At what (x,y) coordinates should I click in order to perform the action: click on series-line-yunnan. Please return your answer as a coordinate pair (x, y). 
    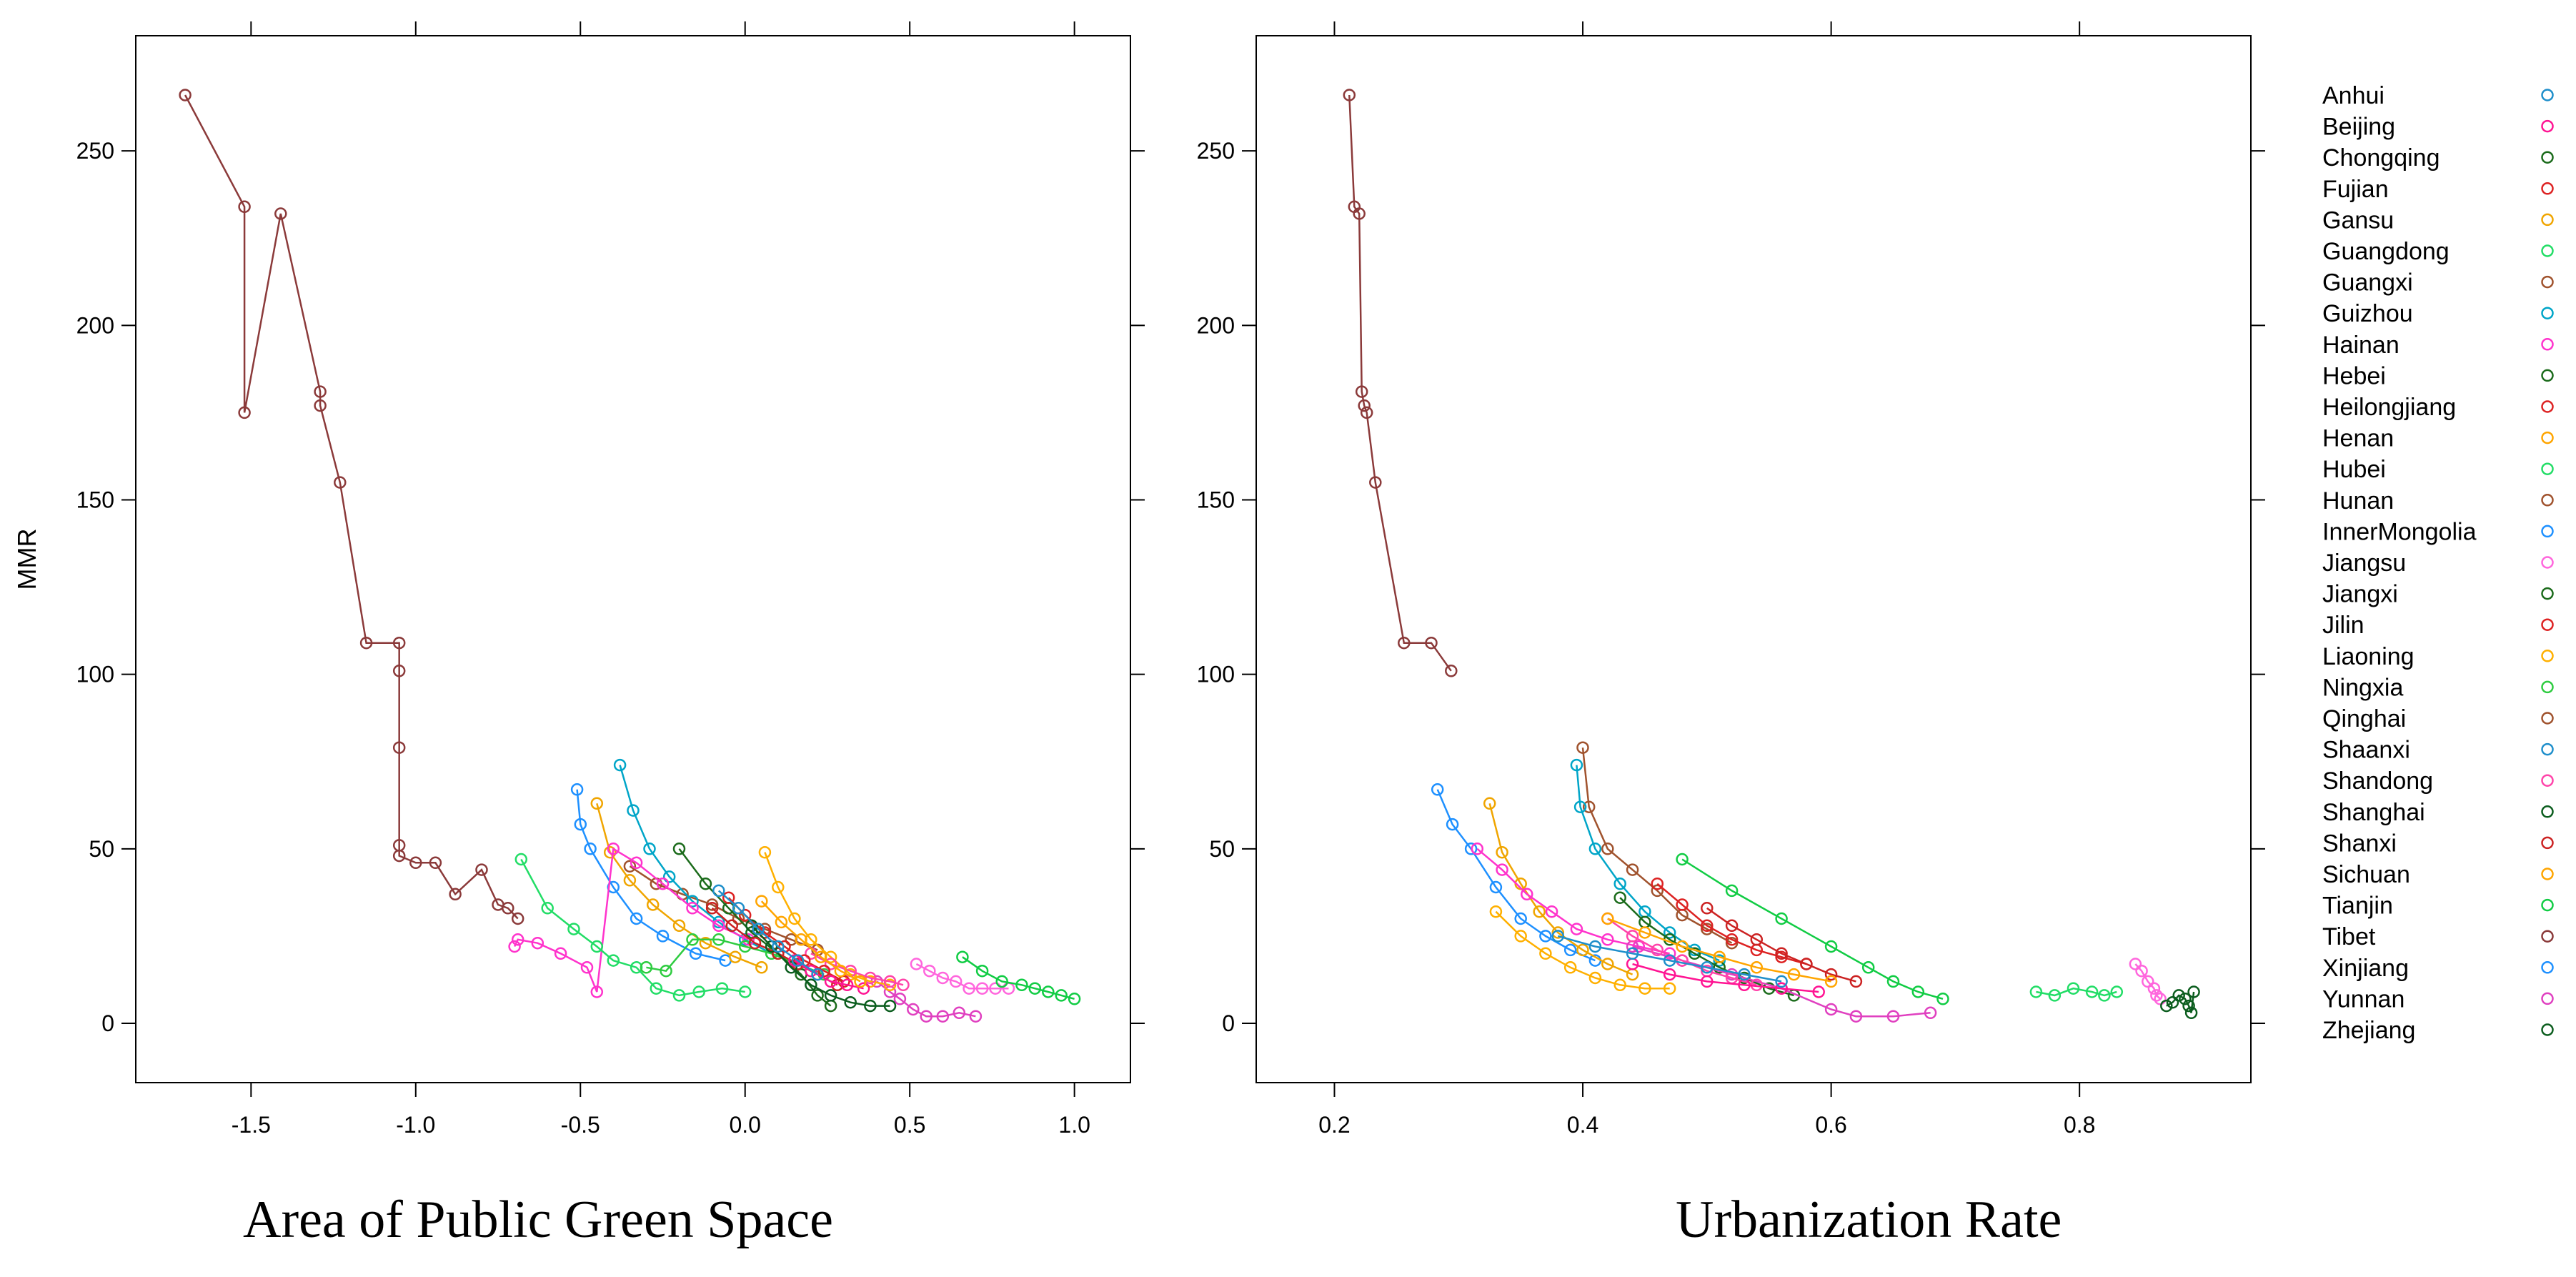
    Looking at the image, I should click on (926, 999).